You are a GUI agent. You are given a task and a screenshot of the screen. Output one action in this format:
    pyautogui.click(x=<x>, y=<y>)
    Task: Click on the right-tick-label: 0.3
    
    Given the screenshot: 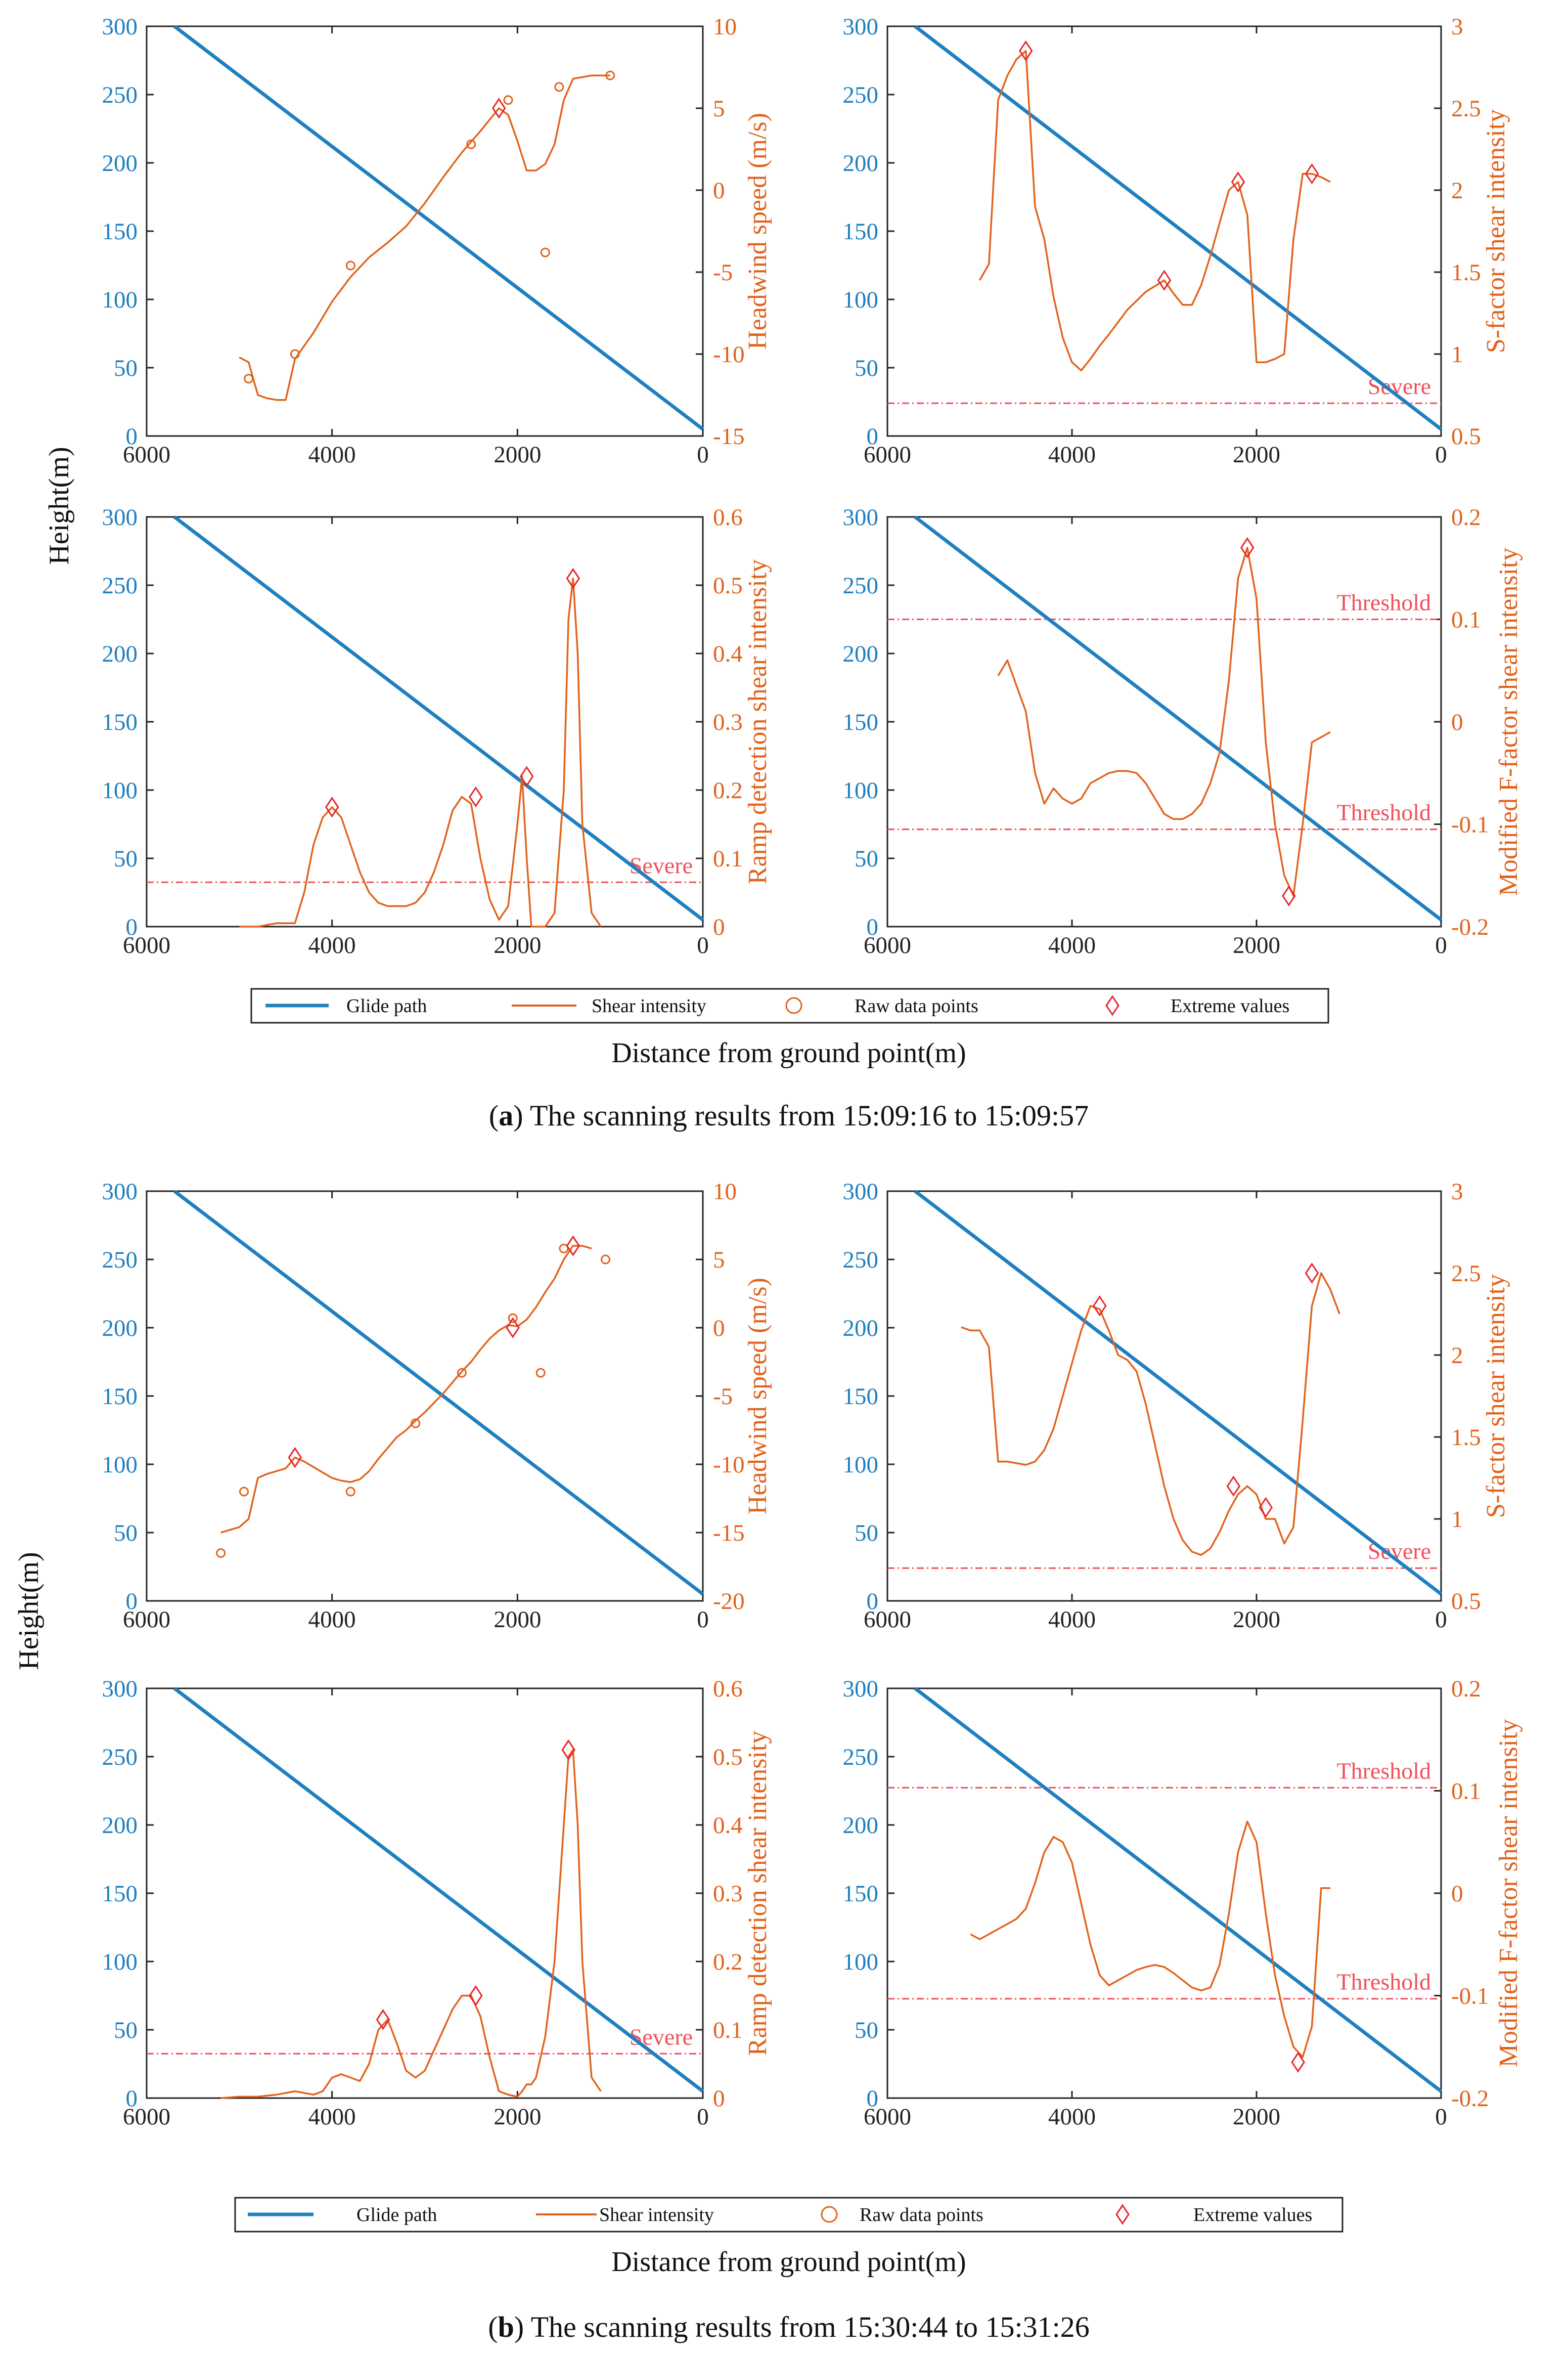 What is the action you would take?
    pyautogui.click(x=728, y=722)
    